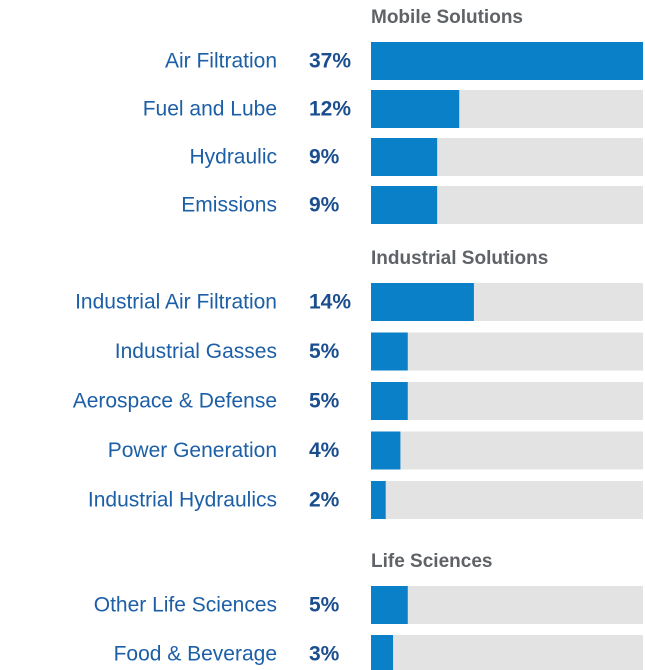  Describe the element at coordinates (330, 61) in the screenshot. I see `value-label: 37%` at that location.